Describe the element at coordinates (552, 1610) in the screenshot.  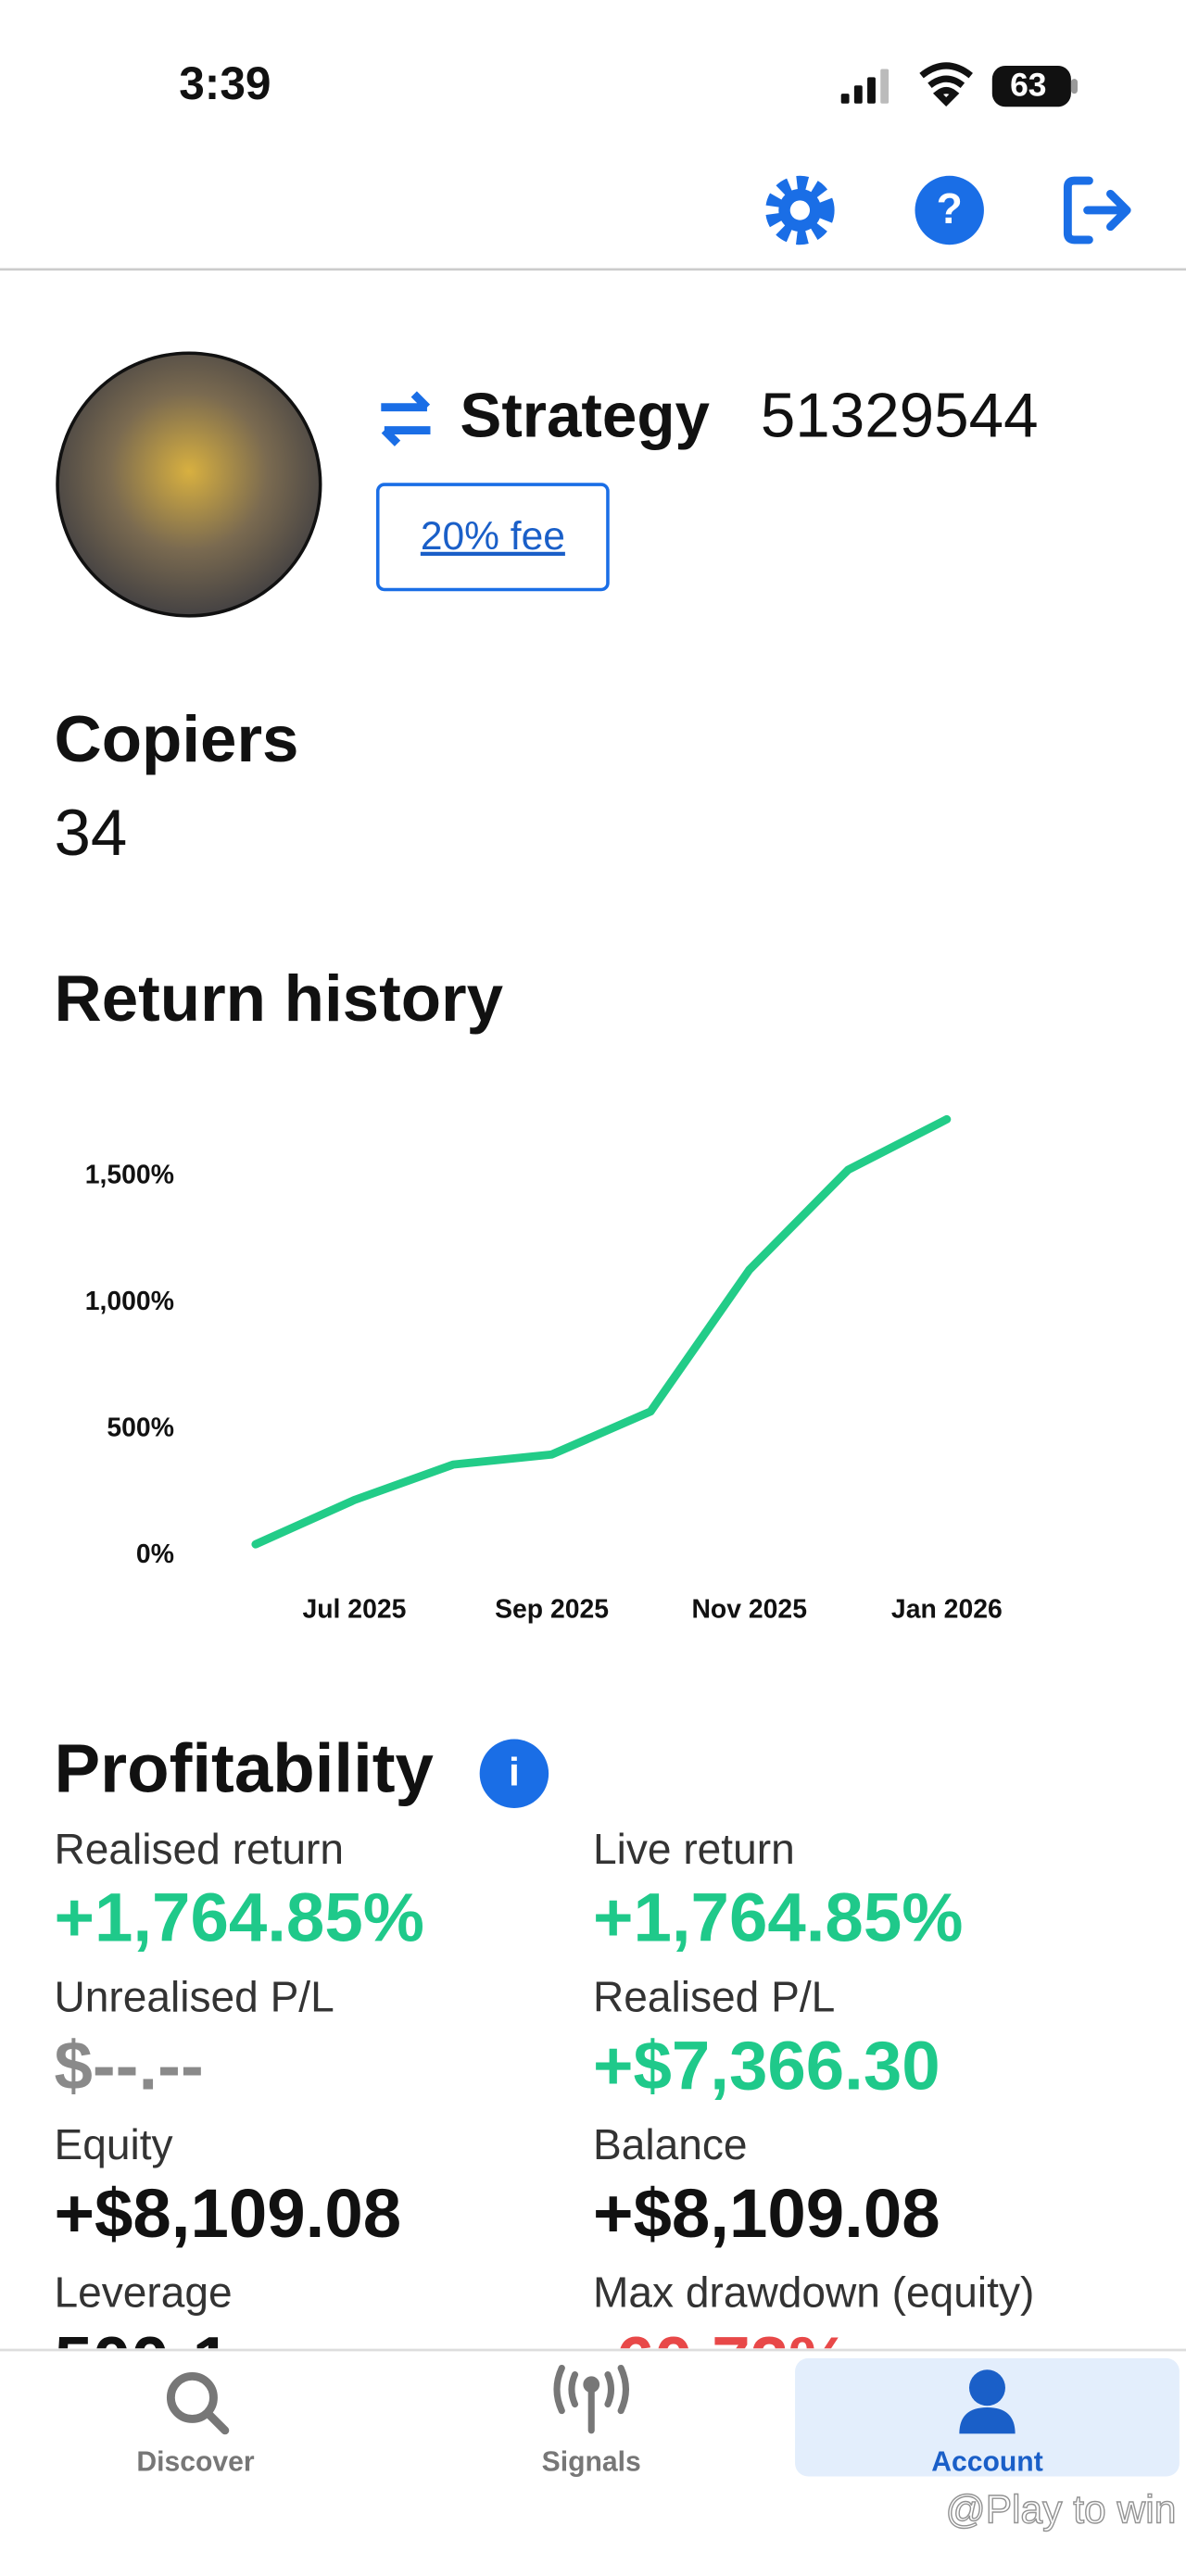
I see `x-tick-label: Sep 2025` at that location.